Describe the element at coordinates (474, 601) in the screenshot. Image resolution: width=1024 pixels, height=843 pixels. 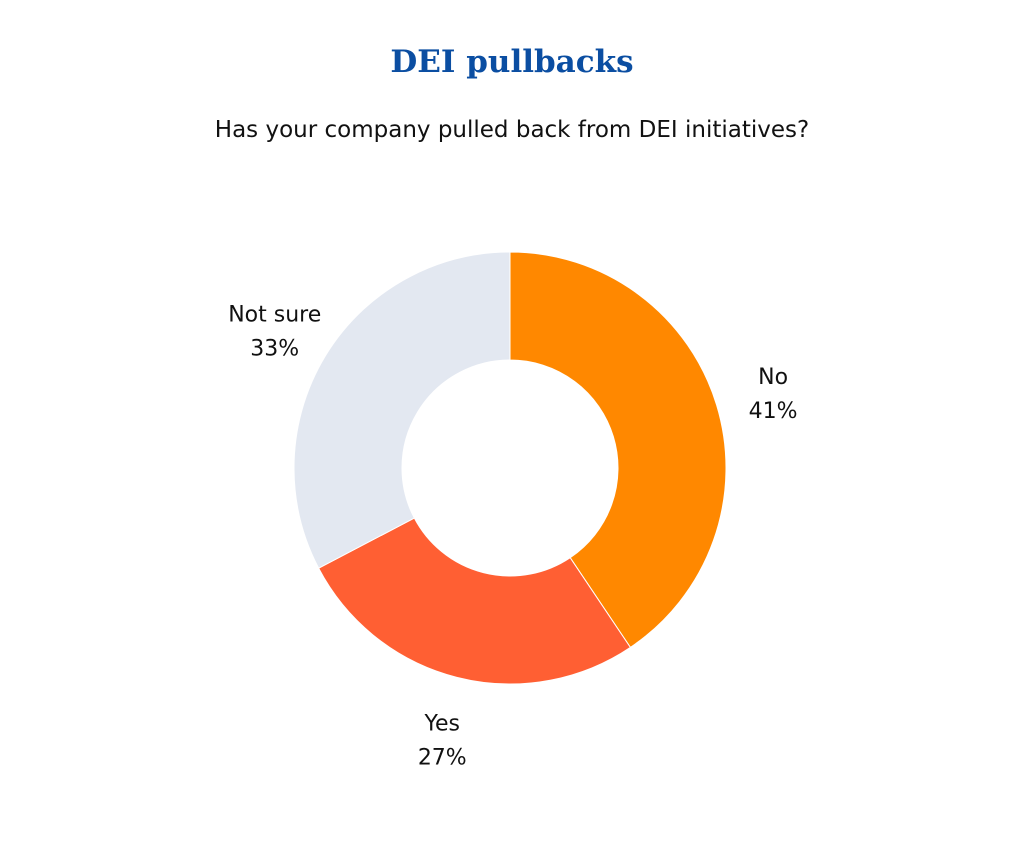
I see `slice-yes` at that location.